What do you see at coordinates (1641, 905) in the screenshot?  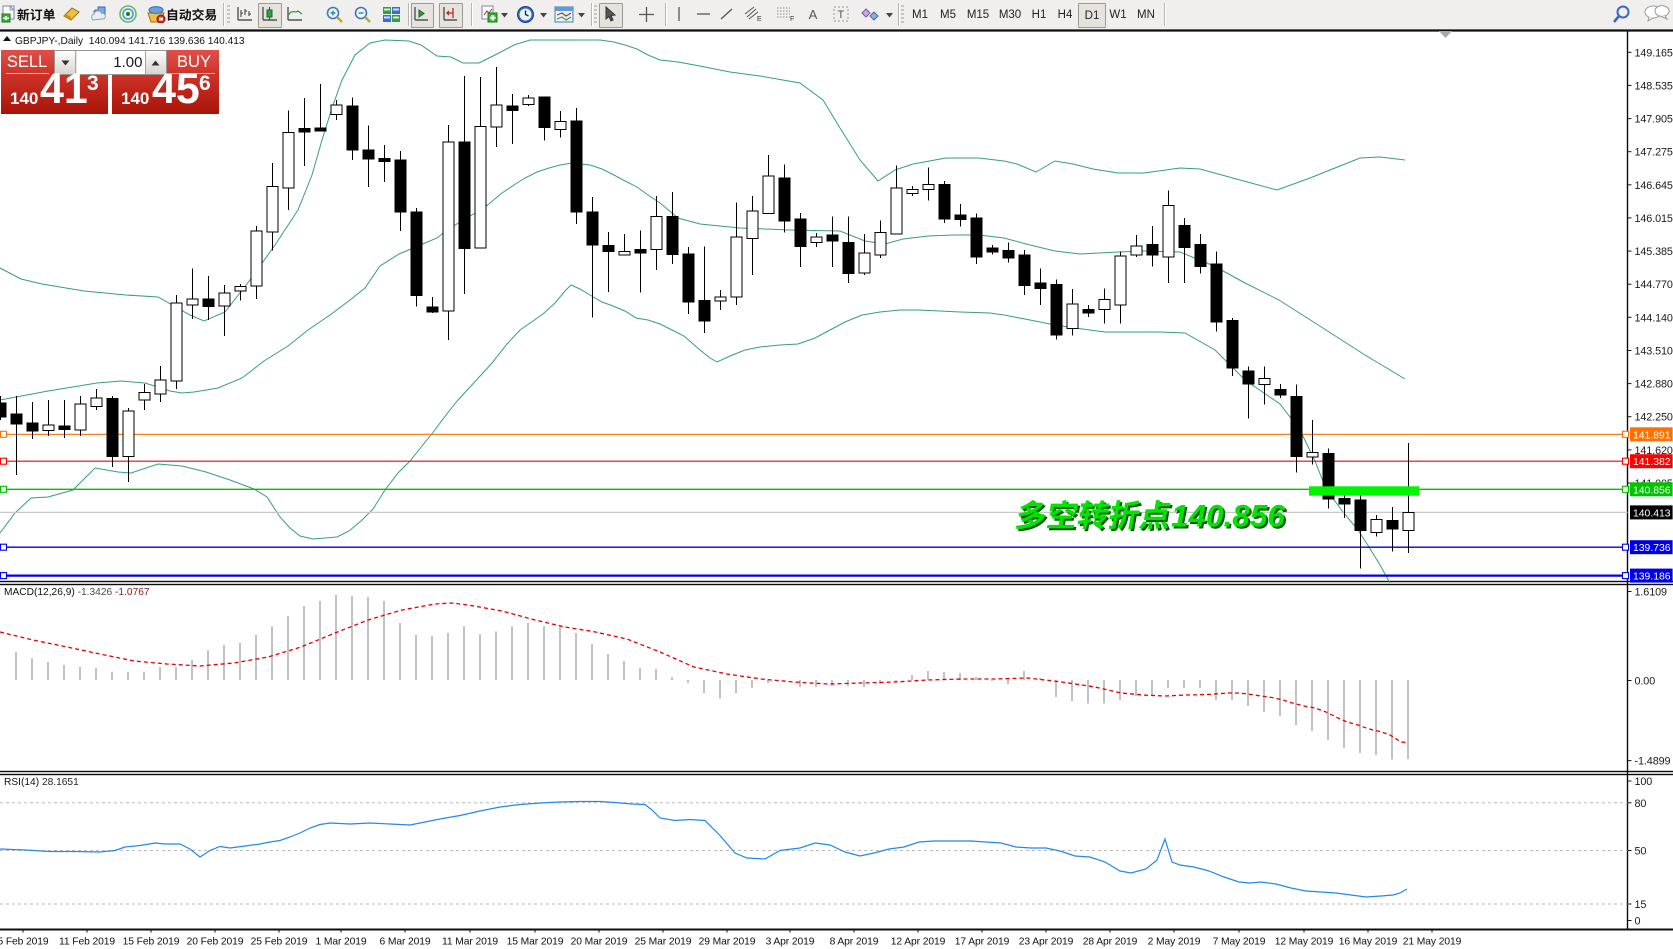 I see `svg-text: 15` at bounding box center [1641, 905].